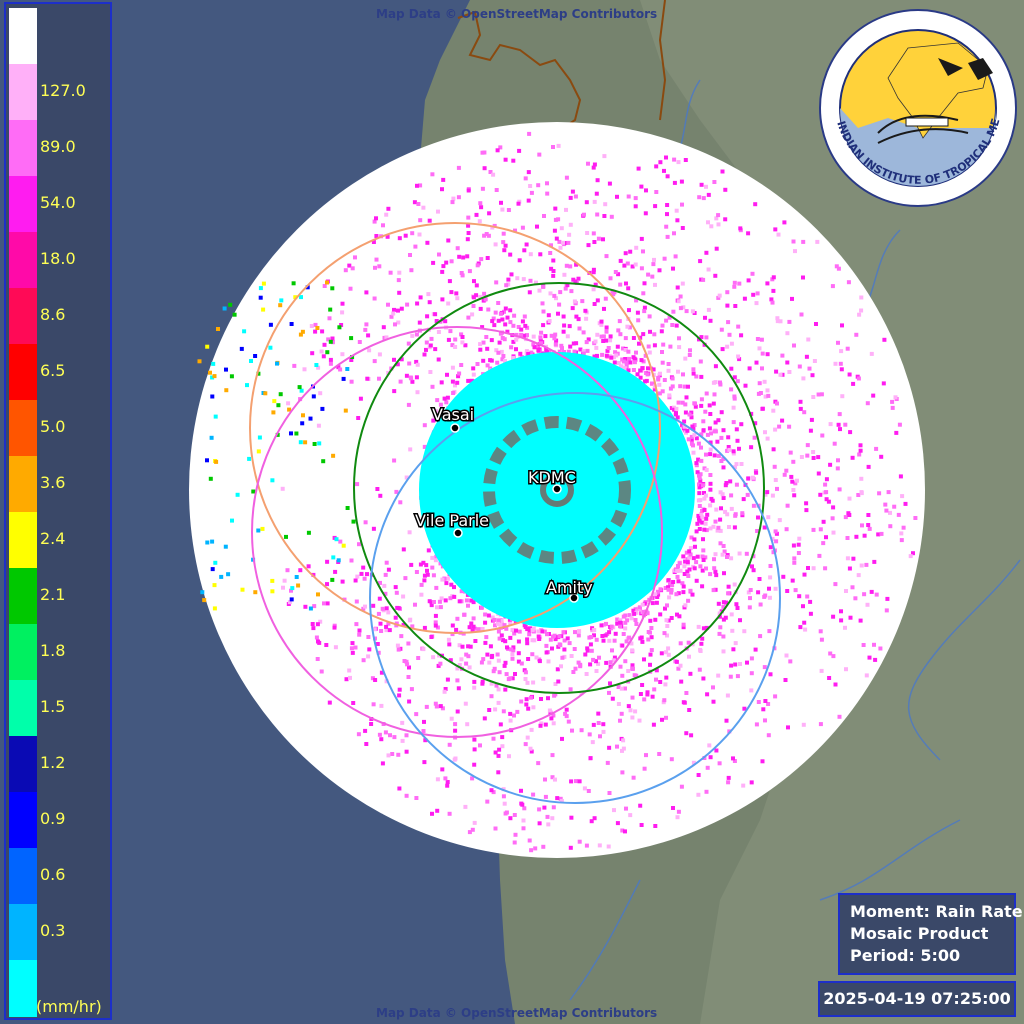 This screenshot has width=1024, height=1024. What do you see at coordinates (23, 820) in the screenshot?
I see `legend-swatch` at bounding box center [23, 820].